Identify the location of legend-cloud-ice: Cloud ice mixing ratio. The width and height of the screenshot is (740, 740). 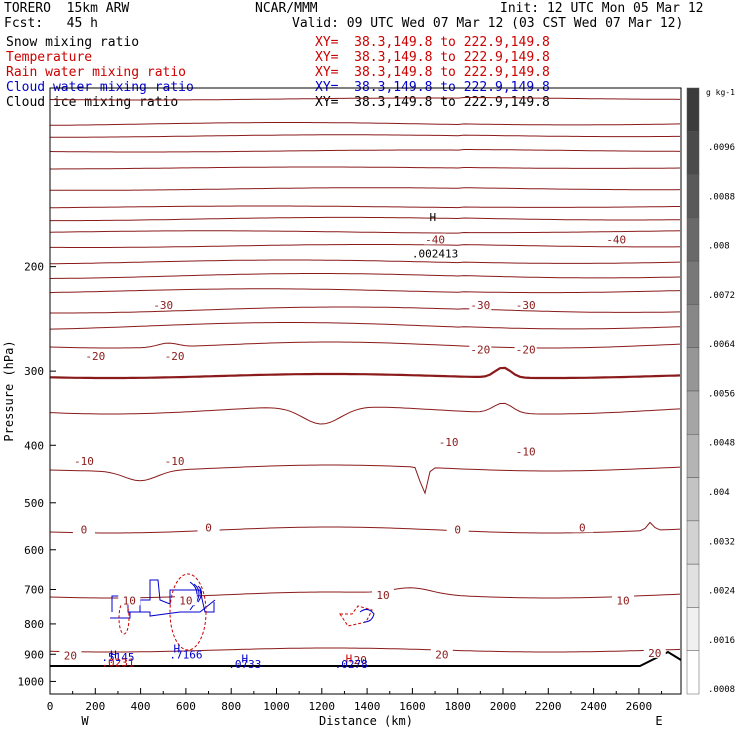
(92, 102).